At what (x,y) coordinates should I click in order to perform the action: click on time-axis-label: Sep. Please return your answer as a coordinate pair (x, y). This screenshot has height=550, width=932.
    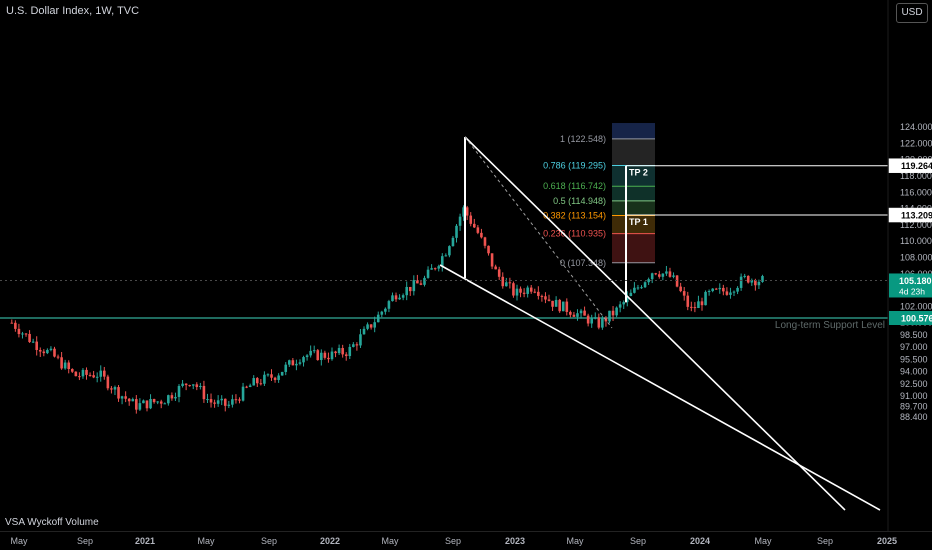
    Looking at the image, I should click on (85, 541).